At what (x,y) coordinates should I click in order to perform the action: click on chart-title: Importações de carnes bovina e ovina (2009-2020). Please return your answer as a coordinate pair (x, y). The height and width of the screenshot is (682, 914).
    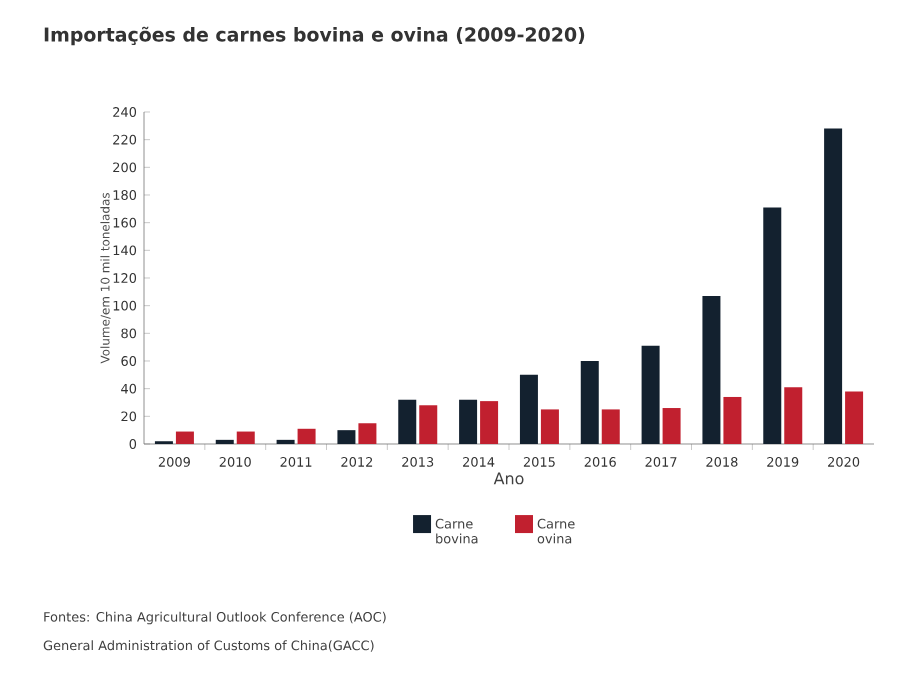
    Looking at the image, I should click on (314, 36).